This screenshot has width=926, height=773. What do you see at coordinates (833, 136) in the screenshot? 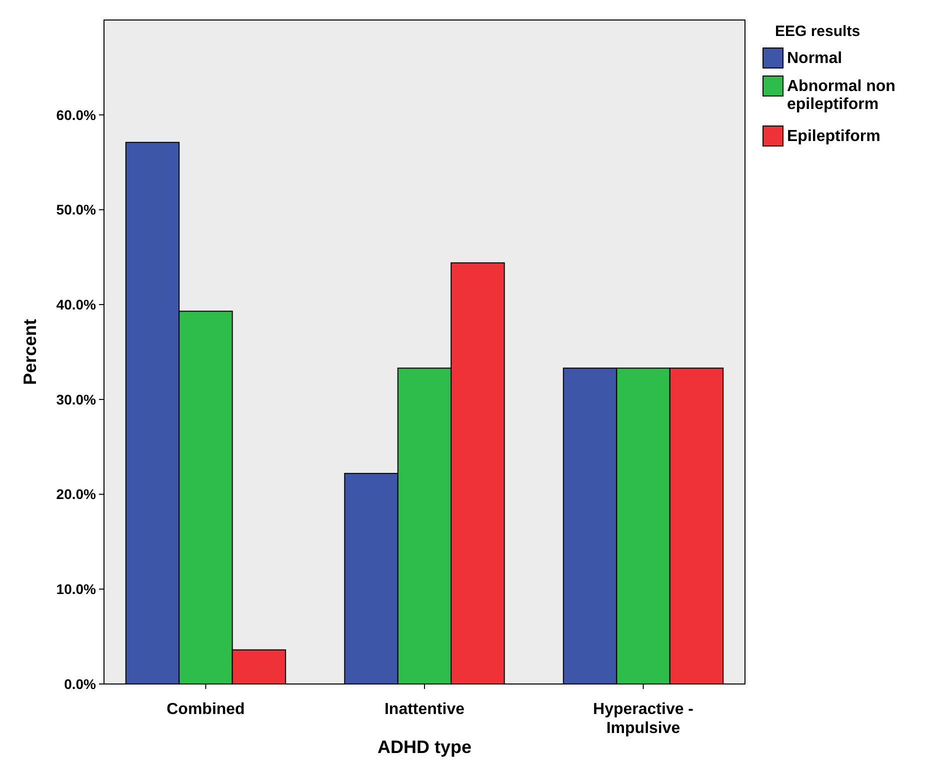
I see `legend-label: Epileptiform` at bounding box center [833, 136].